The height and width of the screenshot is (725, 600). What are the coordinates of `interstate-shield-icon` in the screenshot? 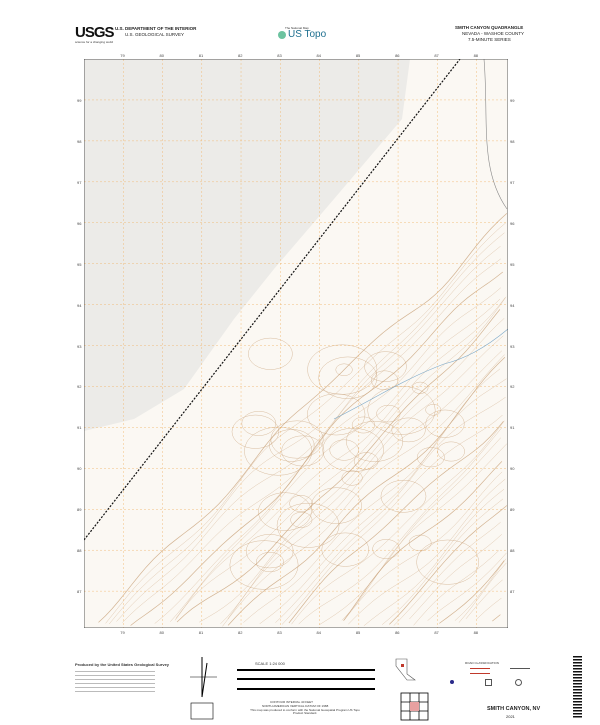 It's located at (452, 682).